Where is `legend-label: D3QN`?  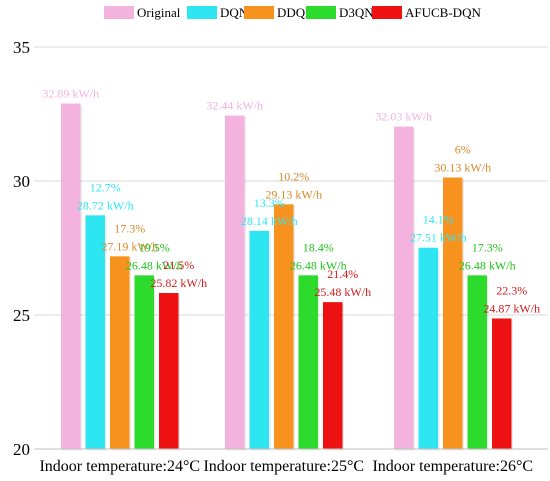
legend-label: D3QN is located at coordinates (356, 12).